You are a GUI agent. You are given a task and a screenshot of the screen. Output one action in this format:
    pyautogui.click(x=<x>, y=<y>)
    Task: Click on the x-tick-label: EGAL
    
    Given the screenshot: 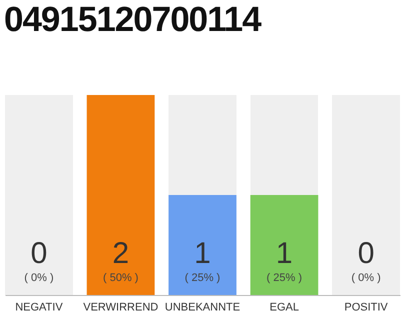 What is the action you would take?
    pyautogui.click(x=284, y=308)
    